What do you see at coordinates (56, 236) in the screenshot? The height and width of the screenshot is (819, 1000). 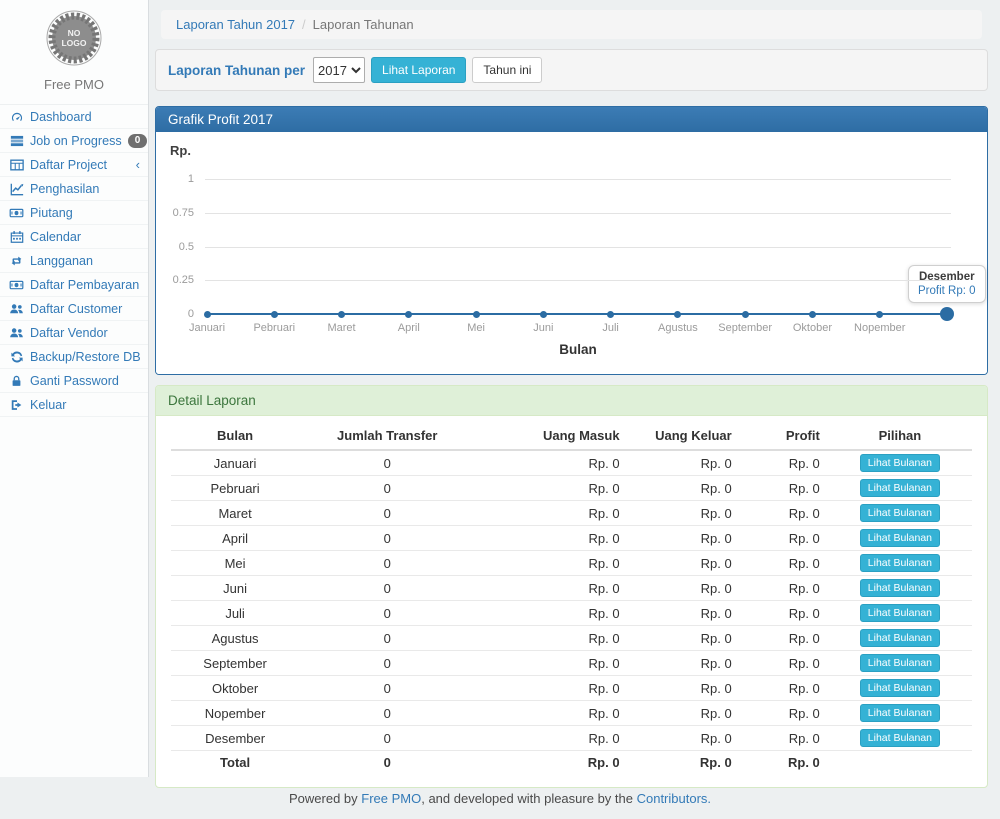 I see `sidebar-item-label: Calendar` at bounding box center [56, 236].